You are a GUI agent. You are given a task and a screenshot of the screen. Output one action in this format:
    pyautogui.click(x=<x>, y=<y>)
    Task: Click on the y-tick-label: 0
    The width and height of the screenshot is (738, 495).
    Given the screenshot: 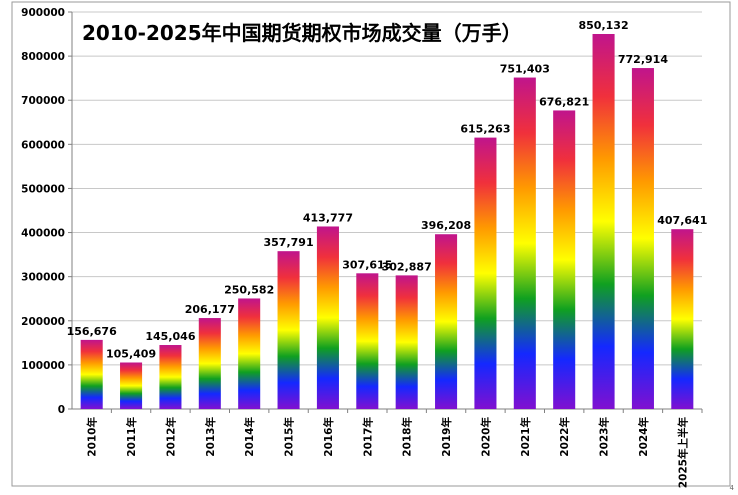 What is the action you would take?
    pyautogui.click(x=61, y=410)
    